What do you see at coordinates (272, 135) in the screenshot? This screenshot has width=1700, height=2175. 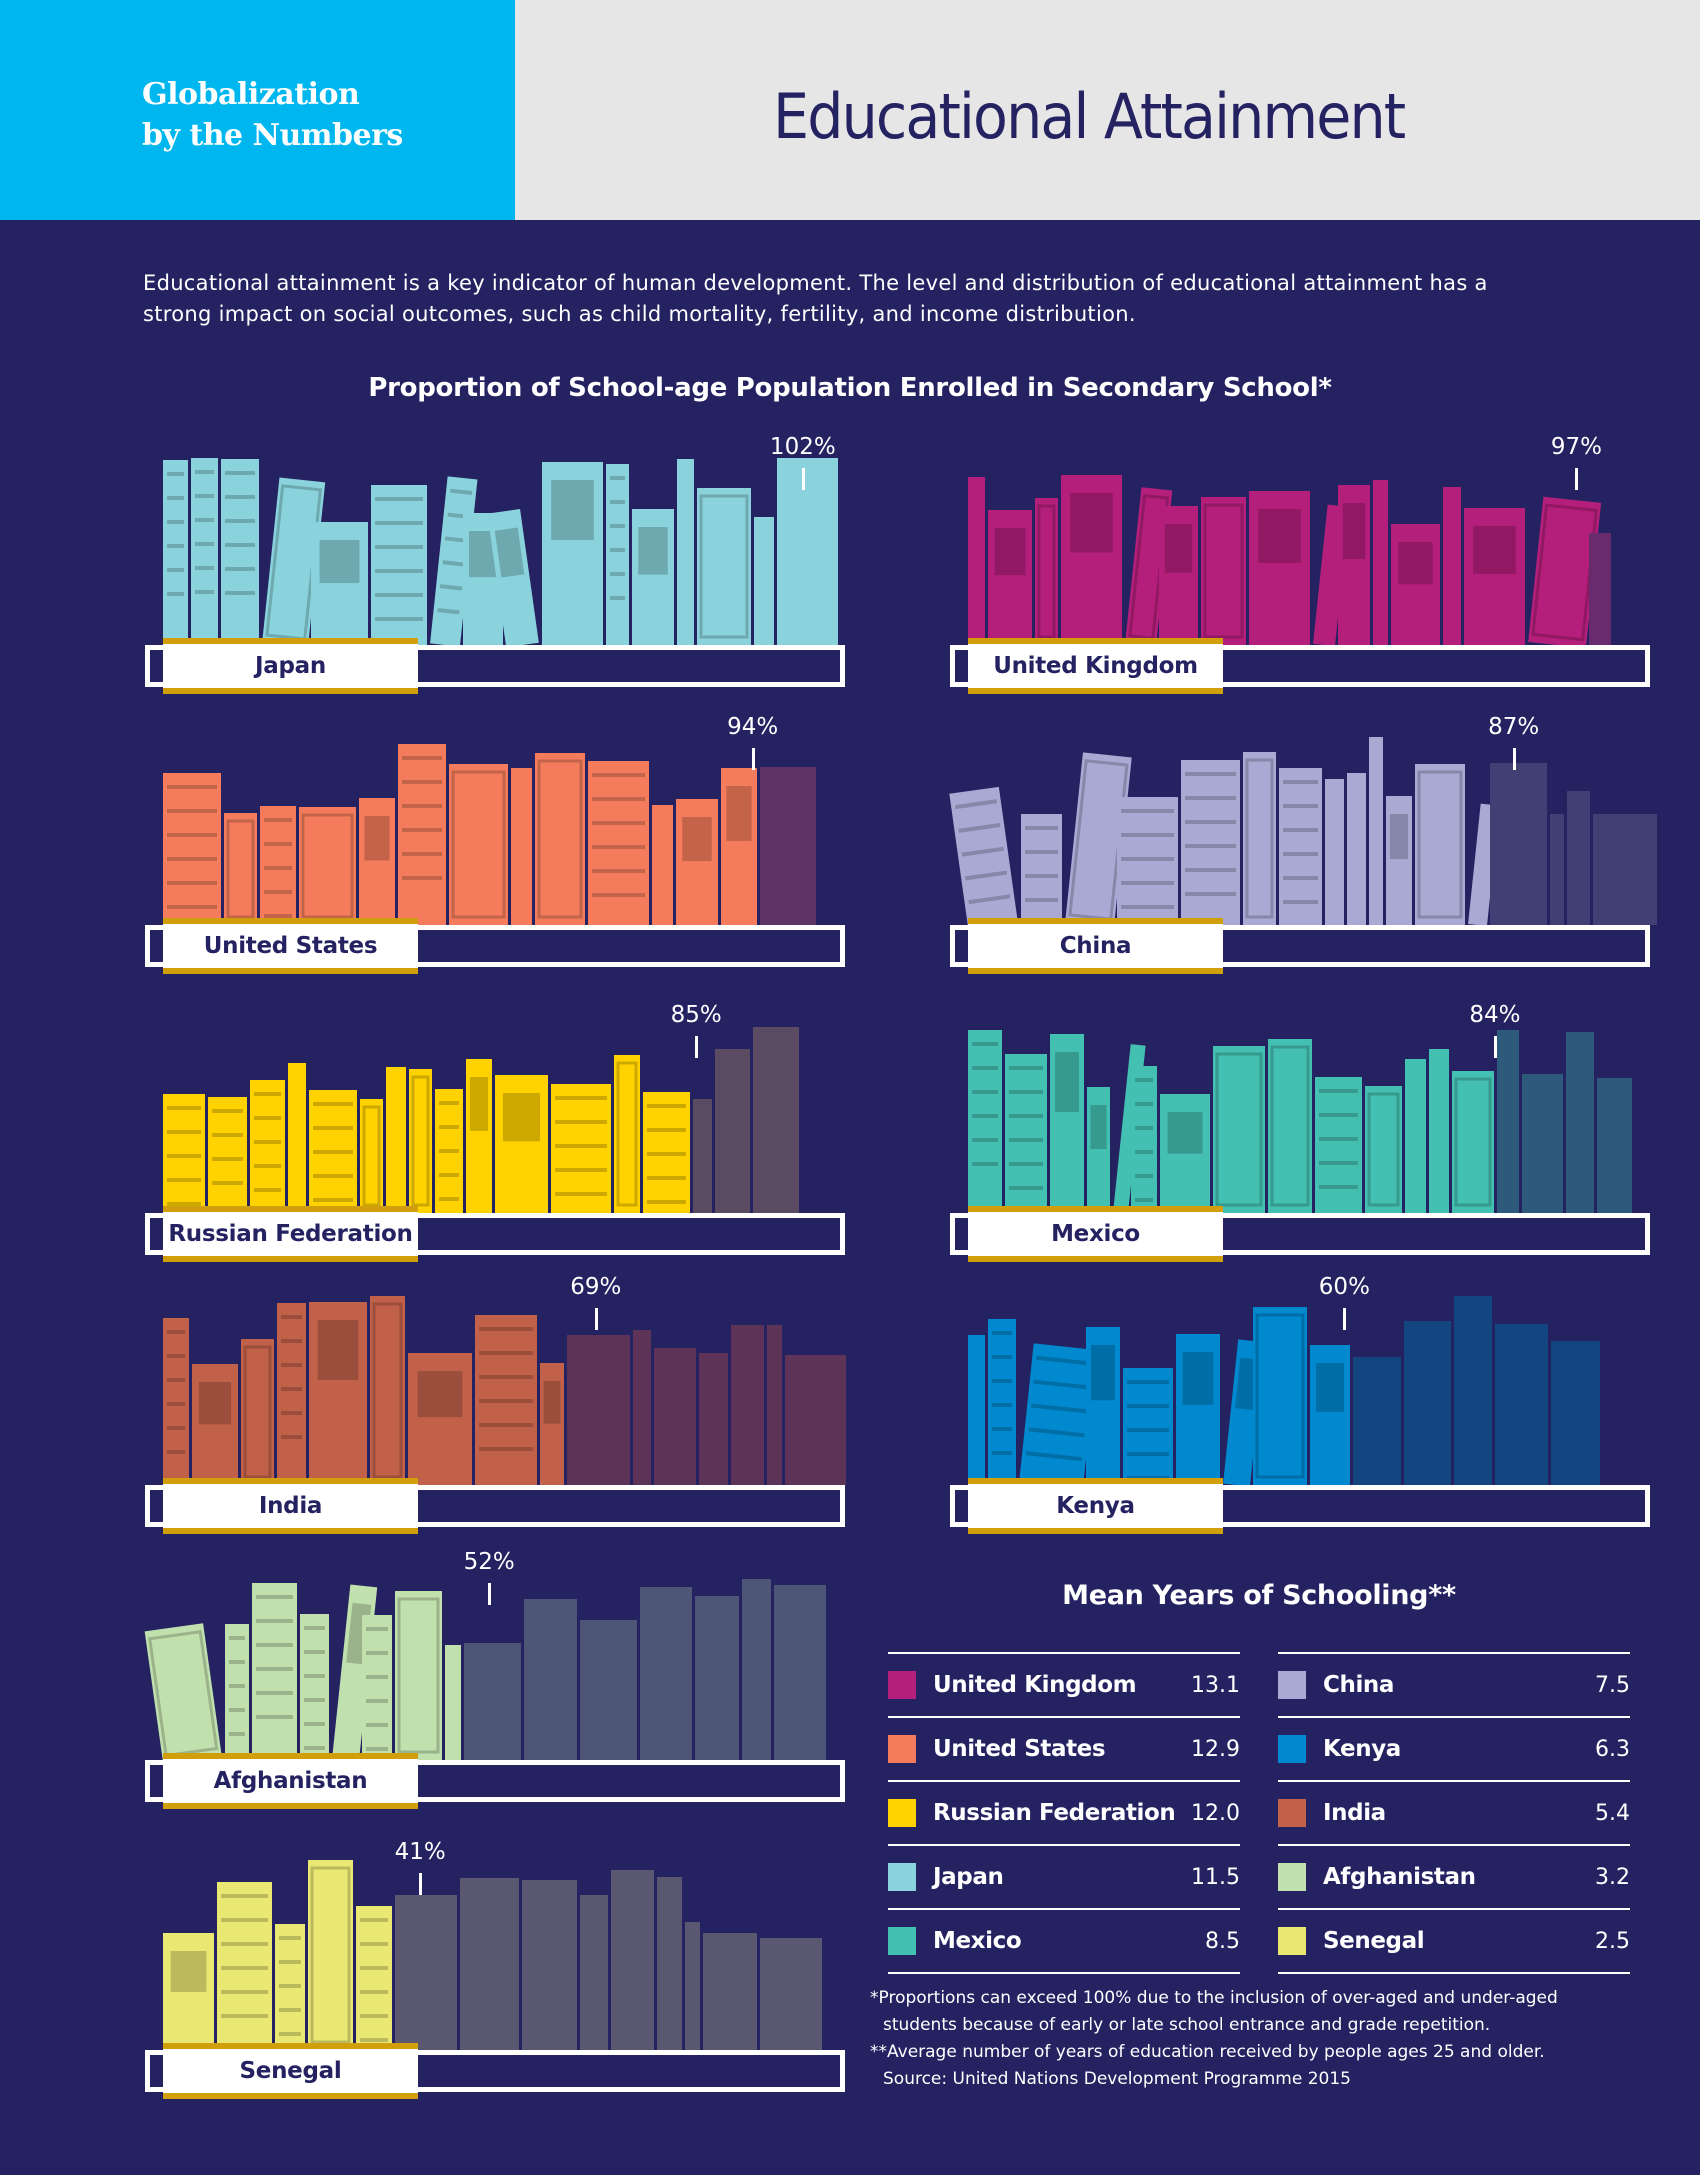 I see `series-title-line-2: by the Numbers` at bounding box center [272, 135].